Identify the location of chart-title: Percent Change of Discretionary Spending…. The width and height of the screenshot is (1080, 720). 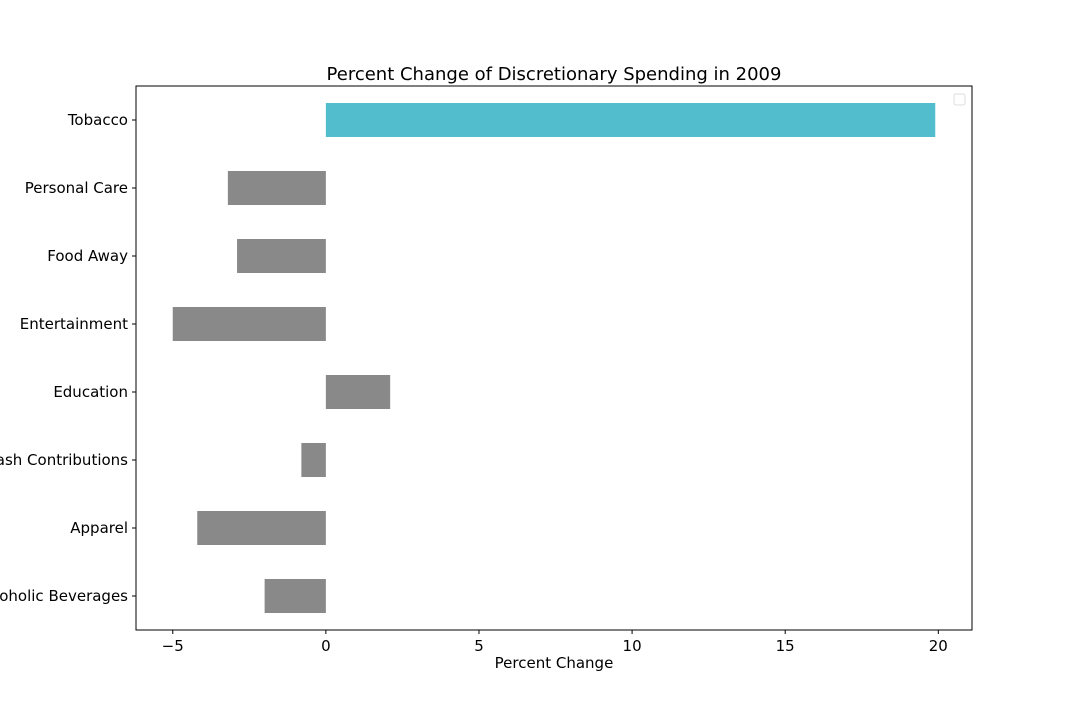
(554, 74).